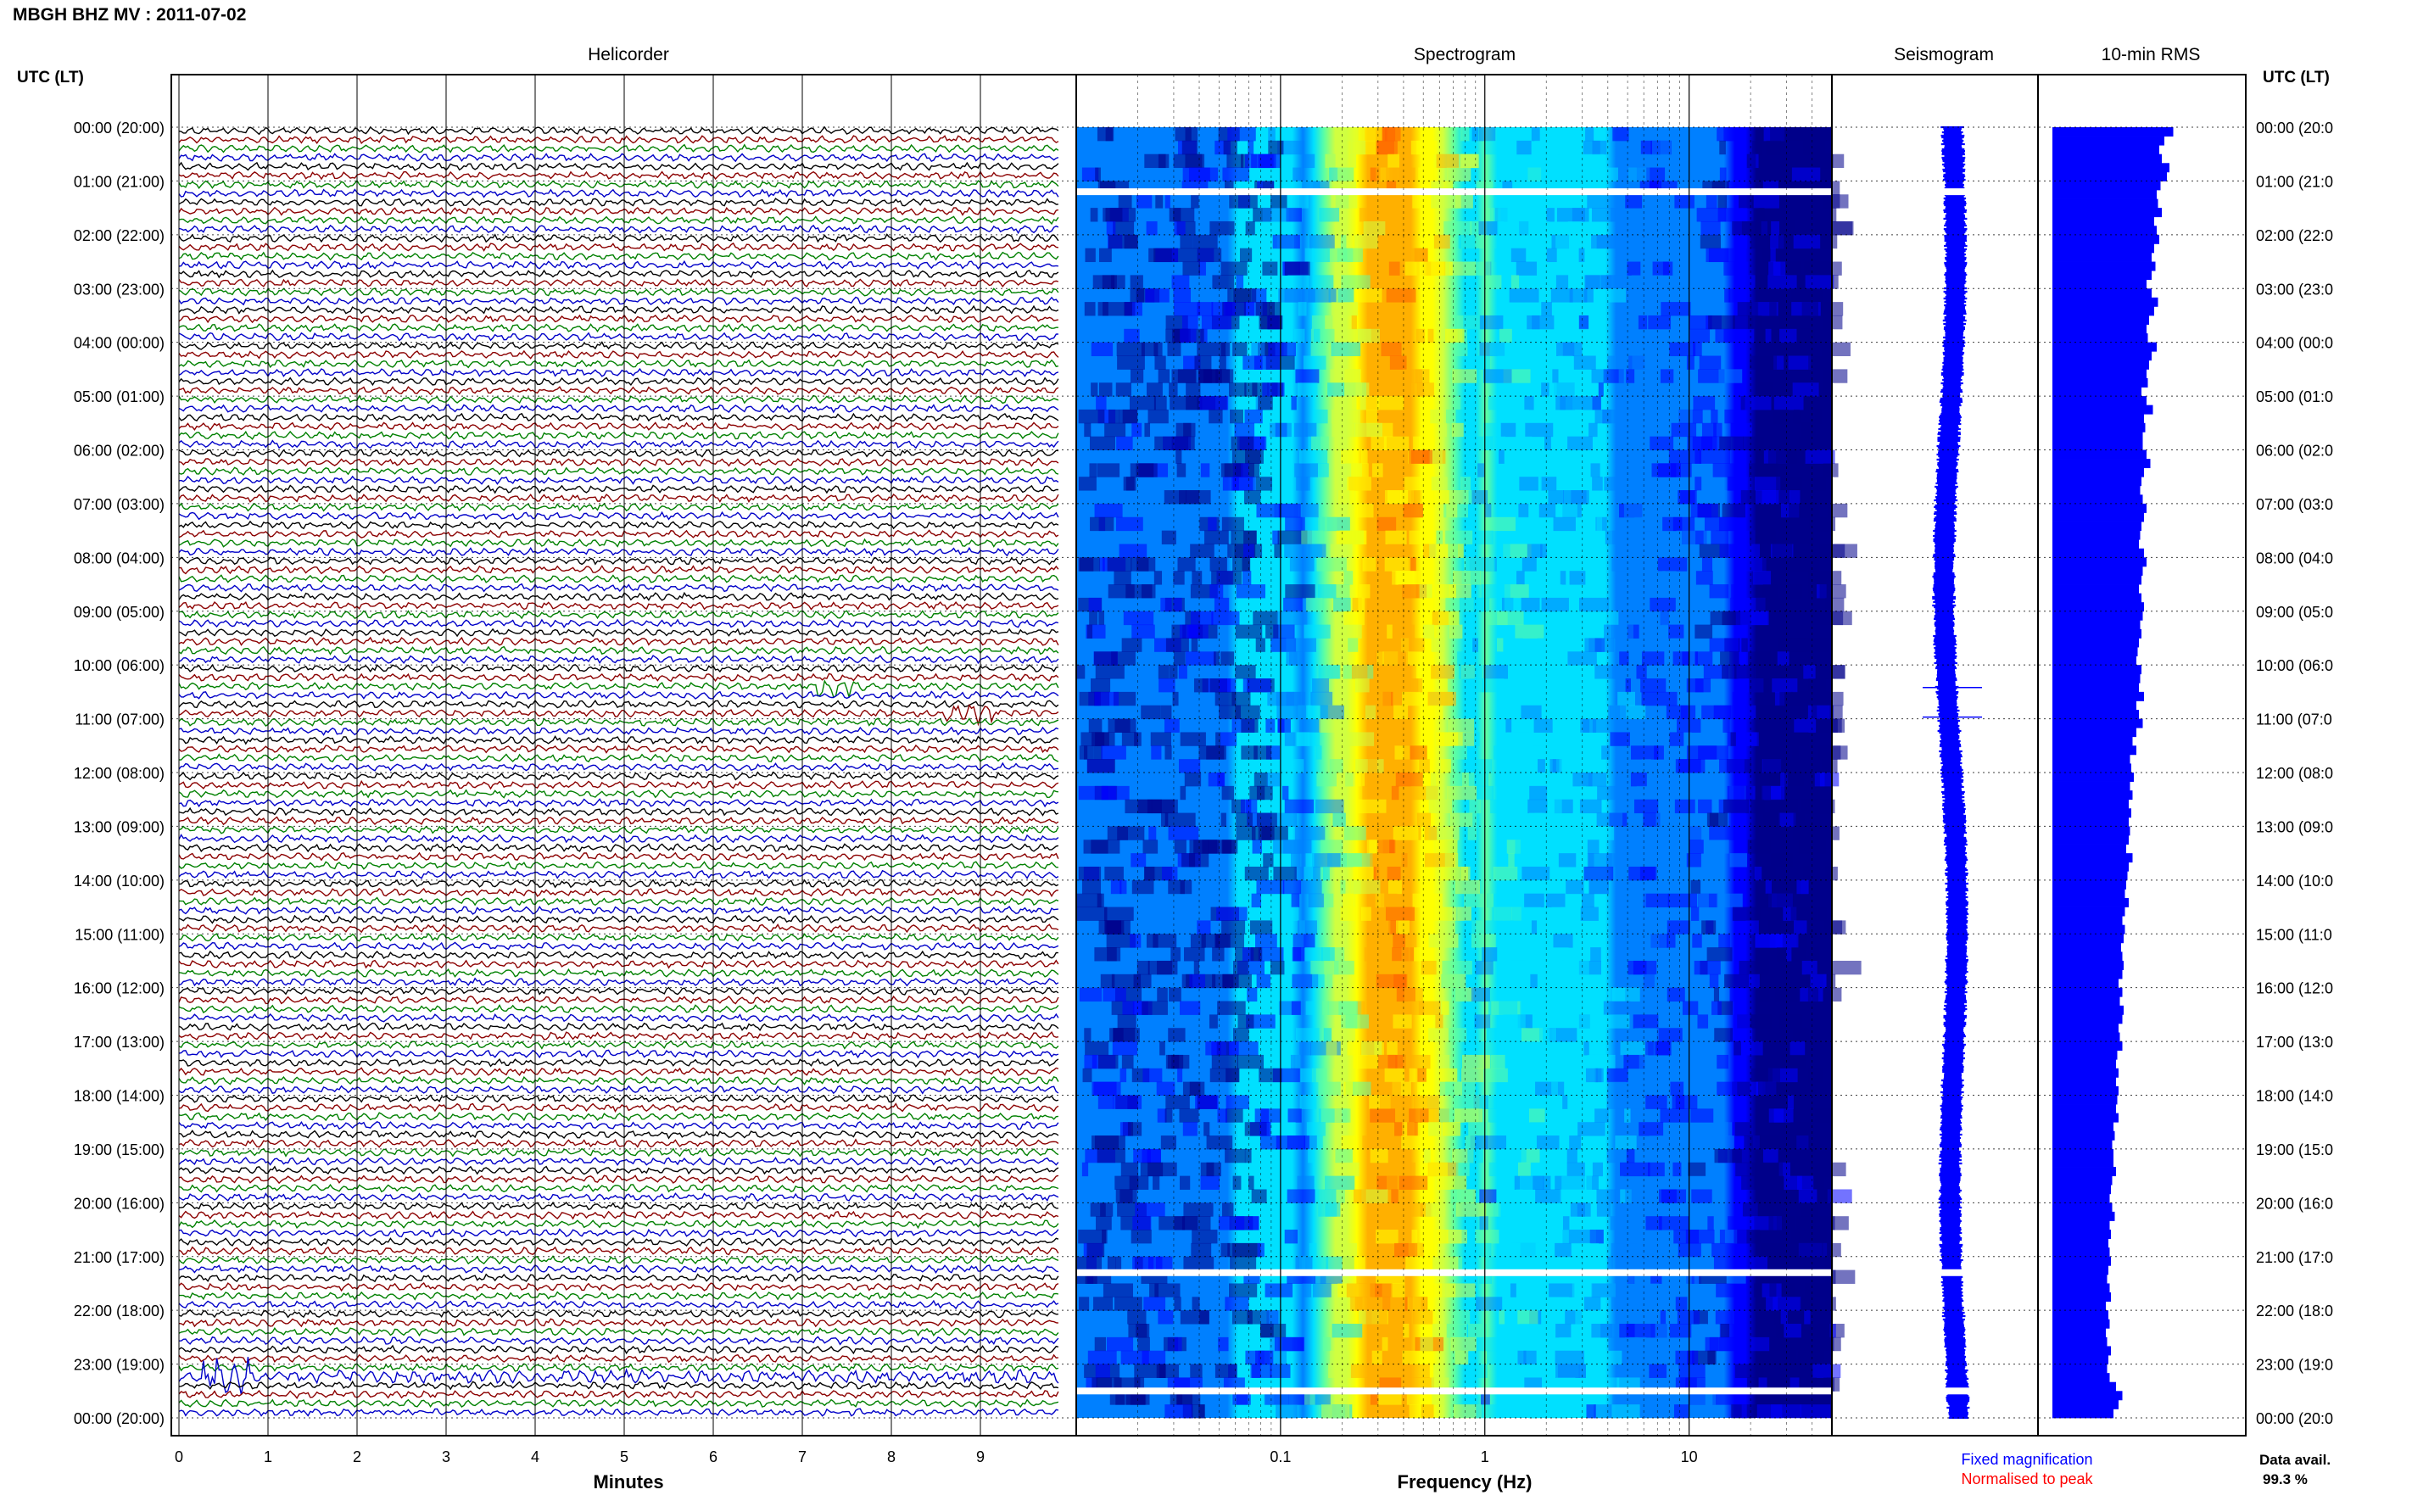 The width and height of the screenshot is (2412, 1512). What do you see at coordinates (120, 128) in the screenshot?
I see `hour-tick-label-left: 00:00 (20:00)` at bounding box center [120, 128].